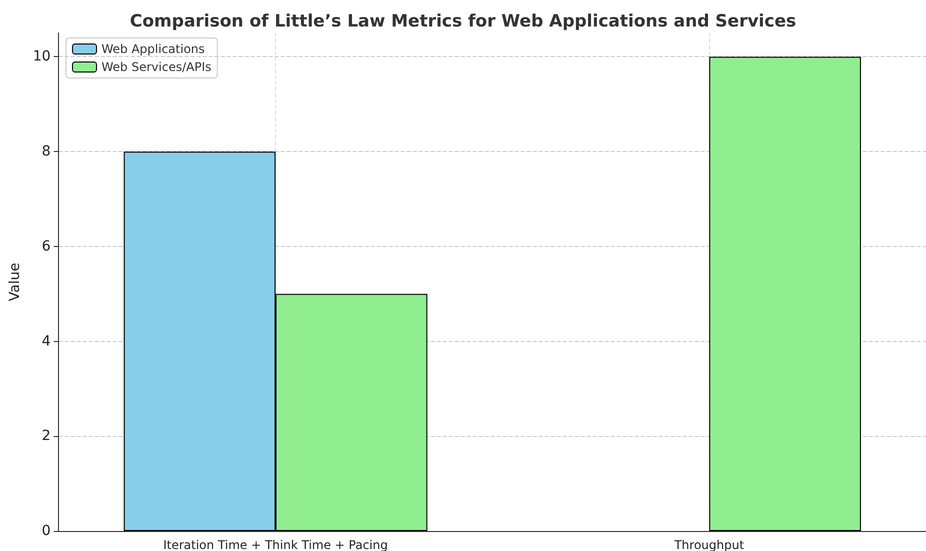 The height and width of the screenshot is (551, 926). I want to click on y-tick-label: 2, so click(46, 436).